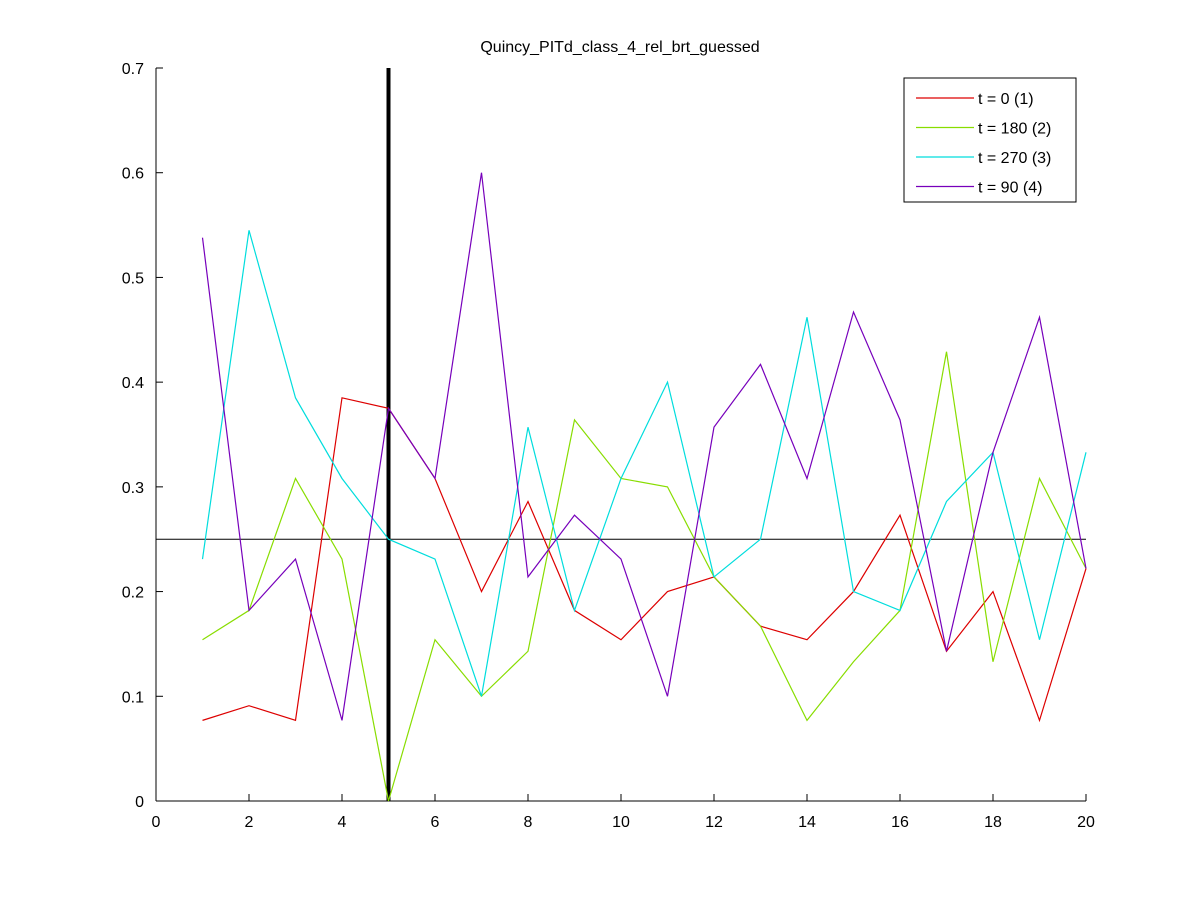 Image resolution: width=1200 pixels, height=900 pixels. What do you see at coordinates (133, 697) in the screenshot?
I see `y-tick-label: 0.1` at bounding box center [133, 697].